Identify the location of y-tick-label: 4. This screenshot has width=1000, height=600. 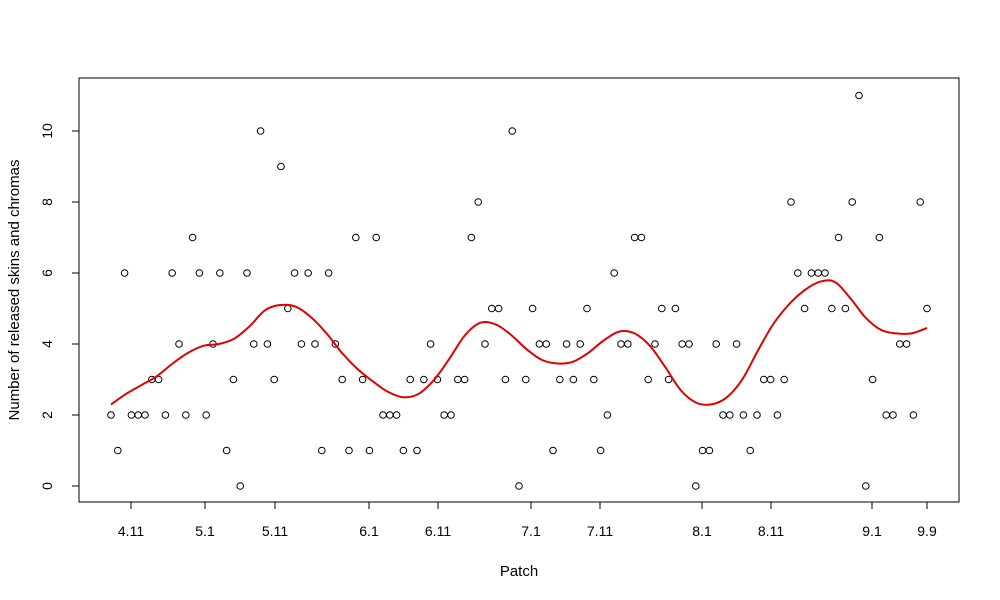
(47, 344).